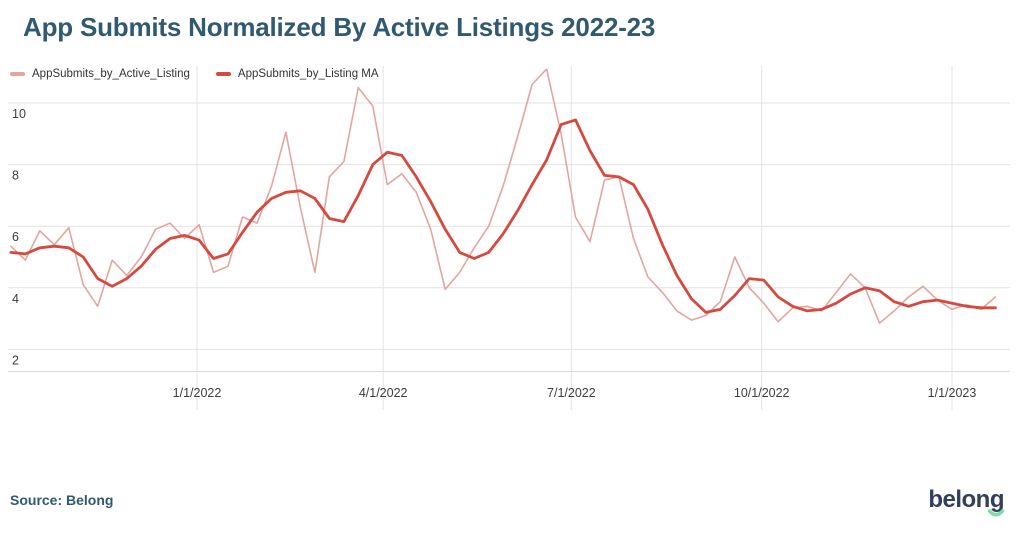 The width and height of the screenshot is (1024, 544). Describe the element at coordinates (762, 393) in the screenshot. I see `x-axis-label: 10/1/2022` at that location.